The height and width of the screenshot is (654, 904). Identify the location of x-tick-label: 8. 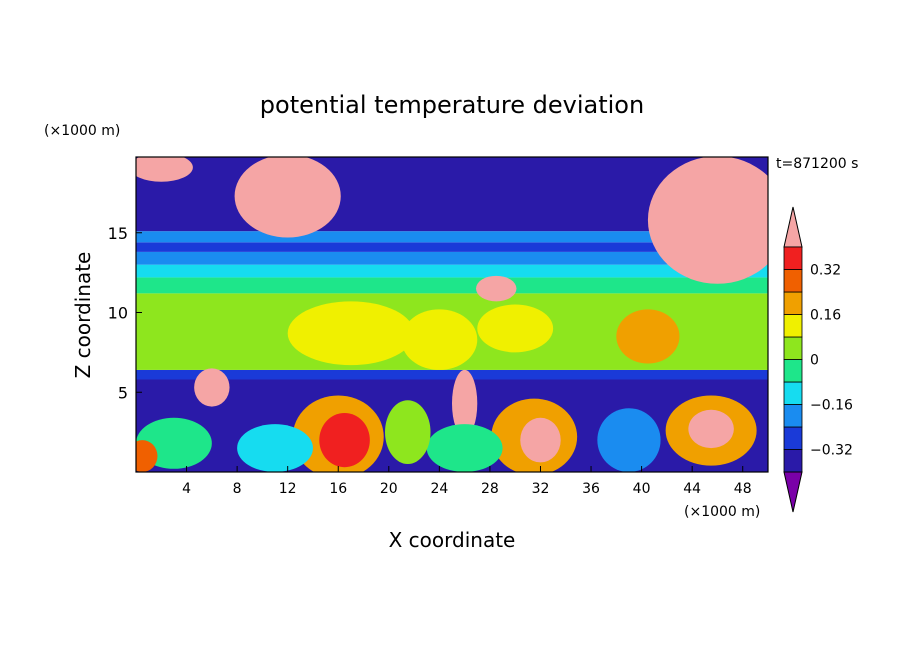
(237, 489).